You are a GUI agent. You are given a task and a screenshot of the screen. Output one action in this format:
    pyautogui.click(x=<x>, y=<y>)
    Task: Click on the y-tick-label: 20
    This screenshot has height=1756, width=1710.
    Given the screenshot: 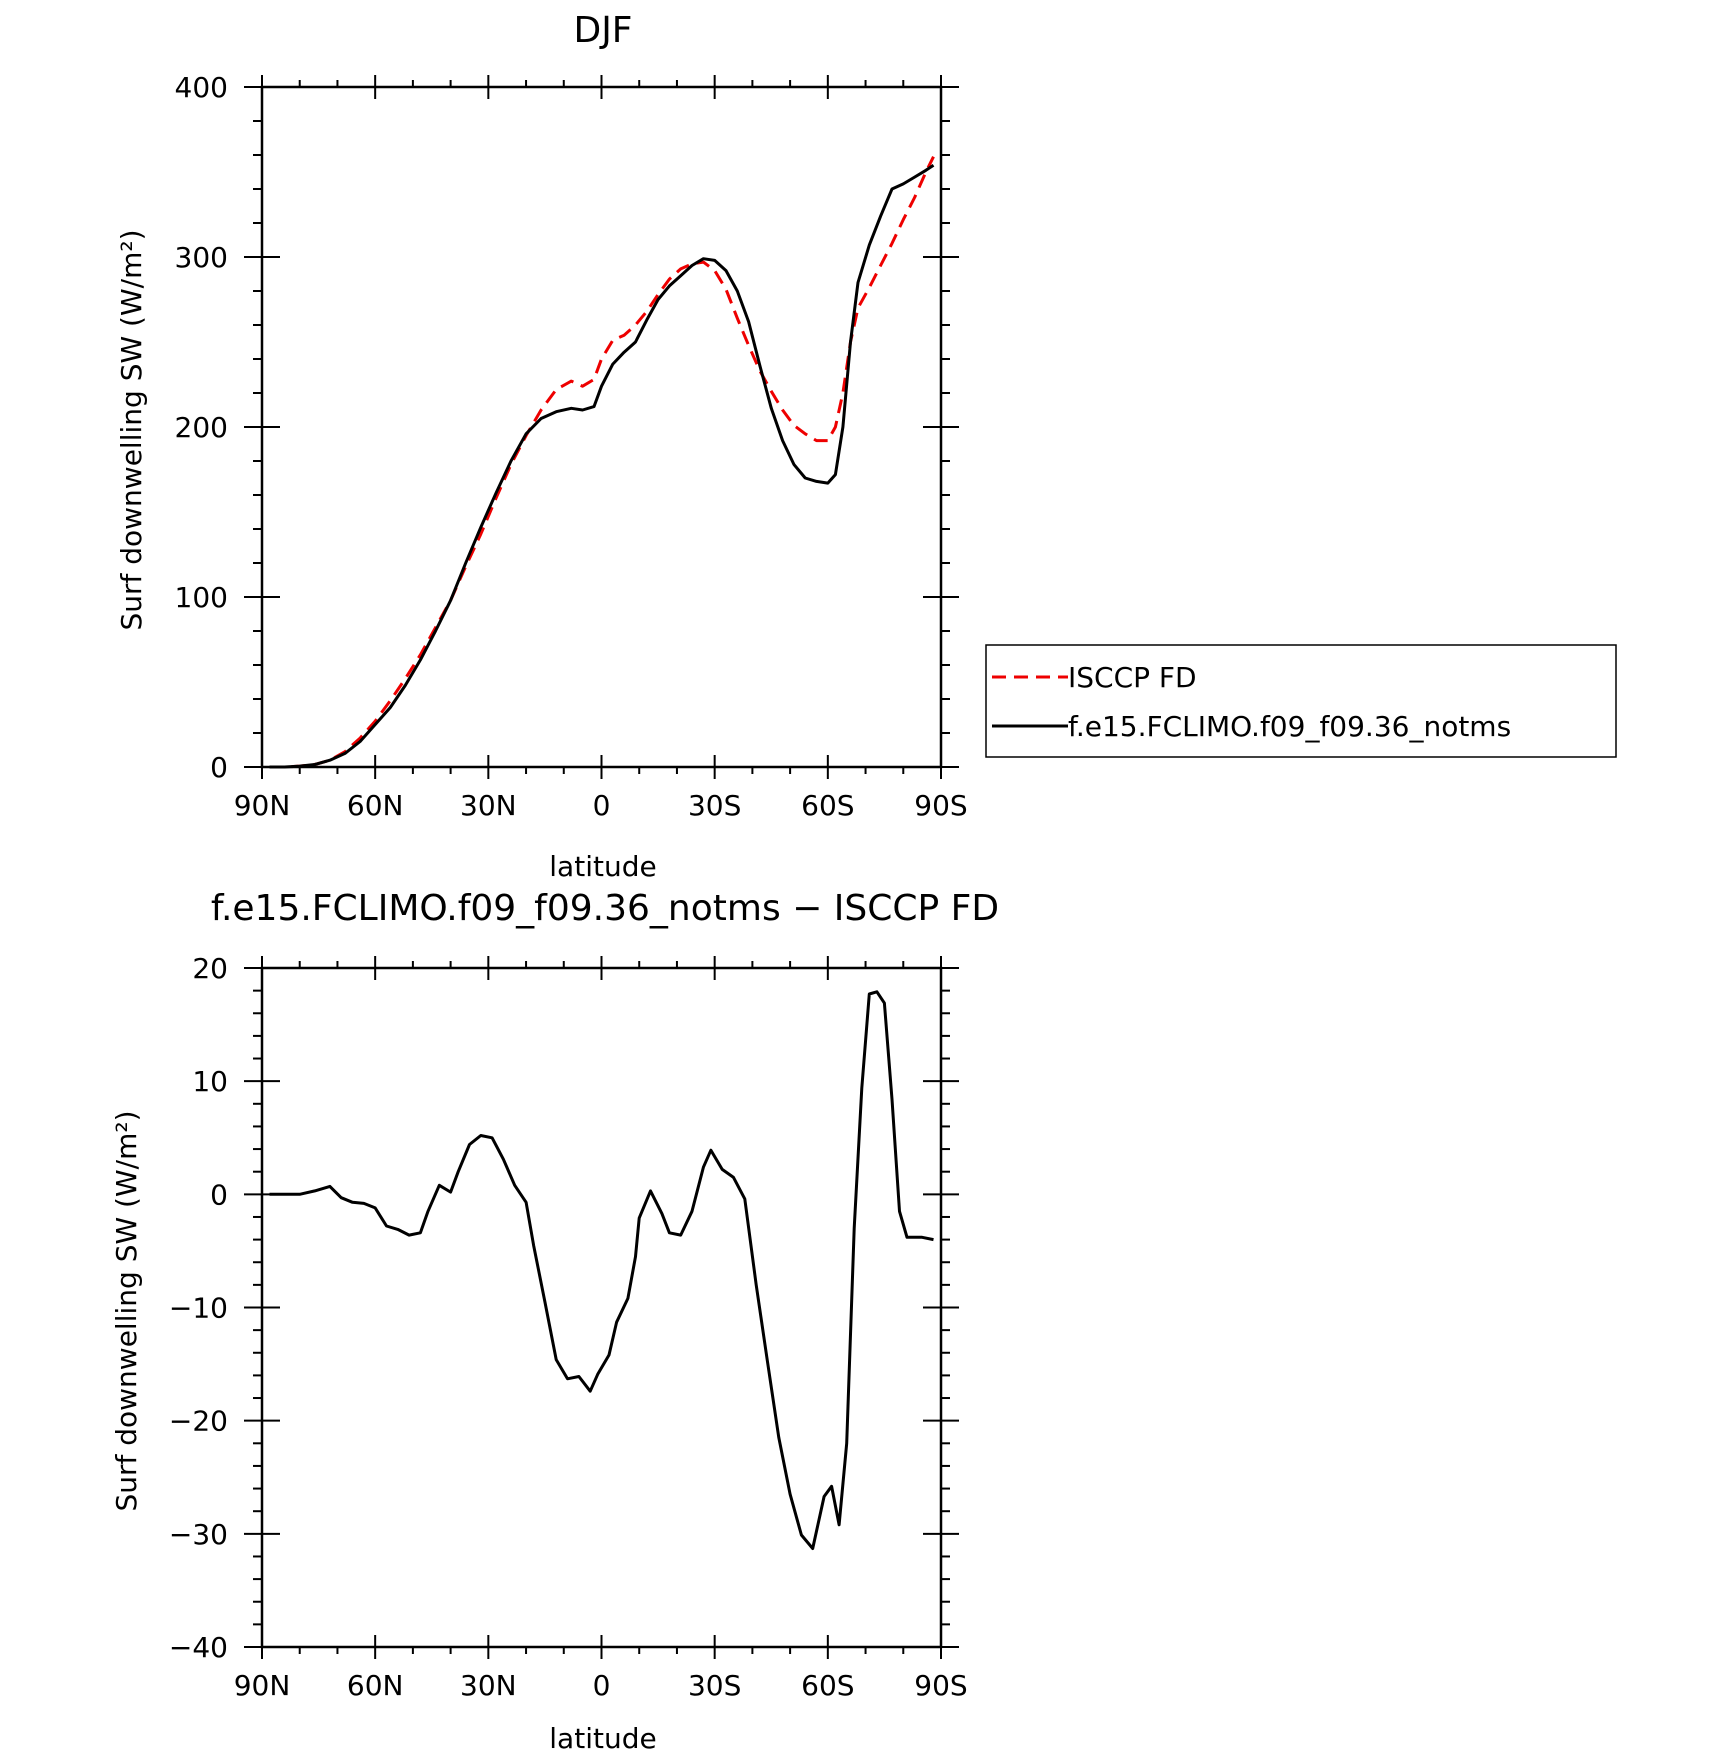 What is the action you would take?
    pyautogui.click(x=210, y=968)
    